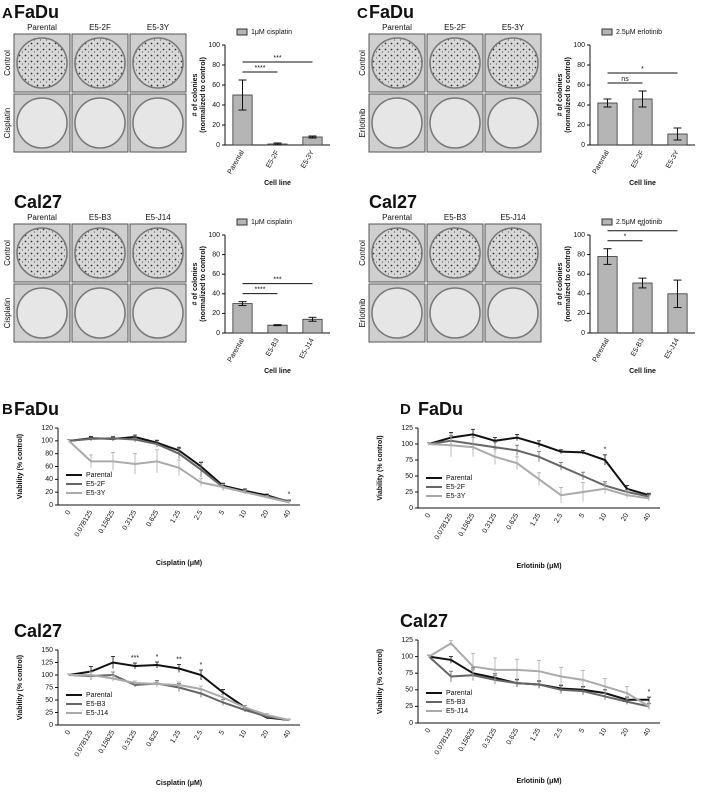 The image size is (709, 807). I want to click on panel-letter: B, so click(7, 409).